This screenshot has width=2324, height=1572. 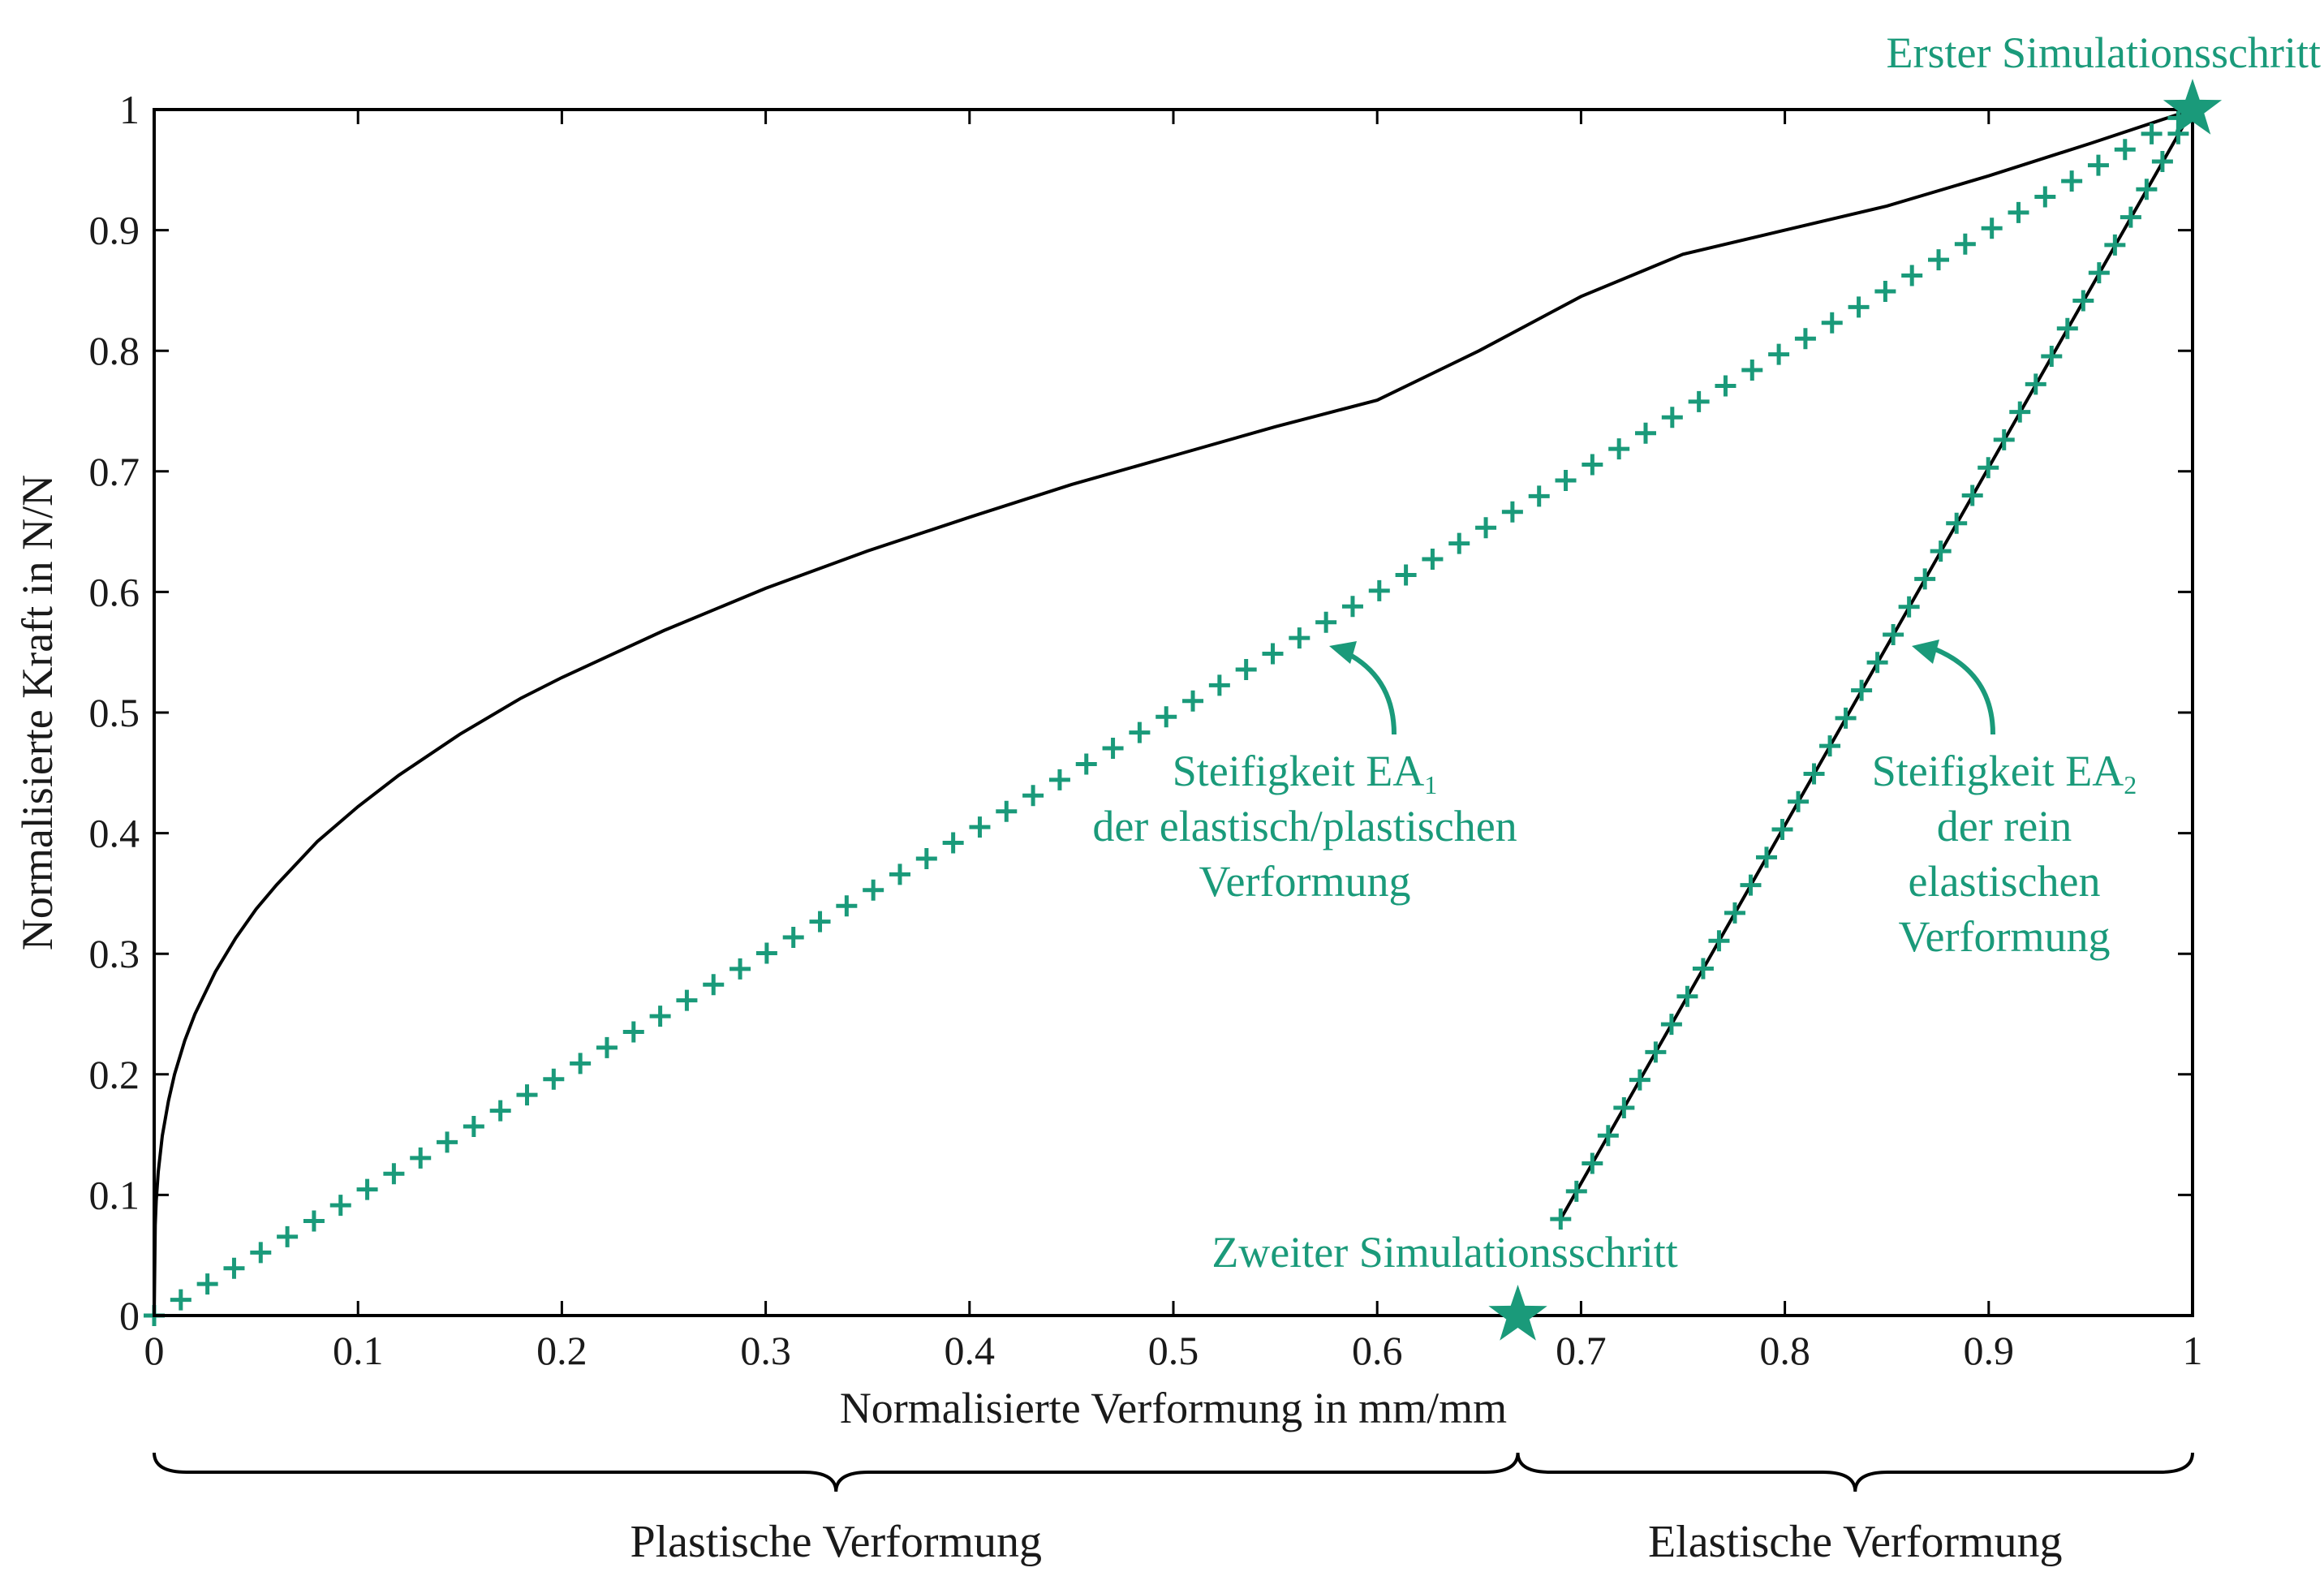 What do you see at coordinates (1784, 1350) in the screenshot?
I see `x-tick-label: 0.8` at bounding box center [1784, 1350].